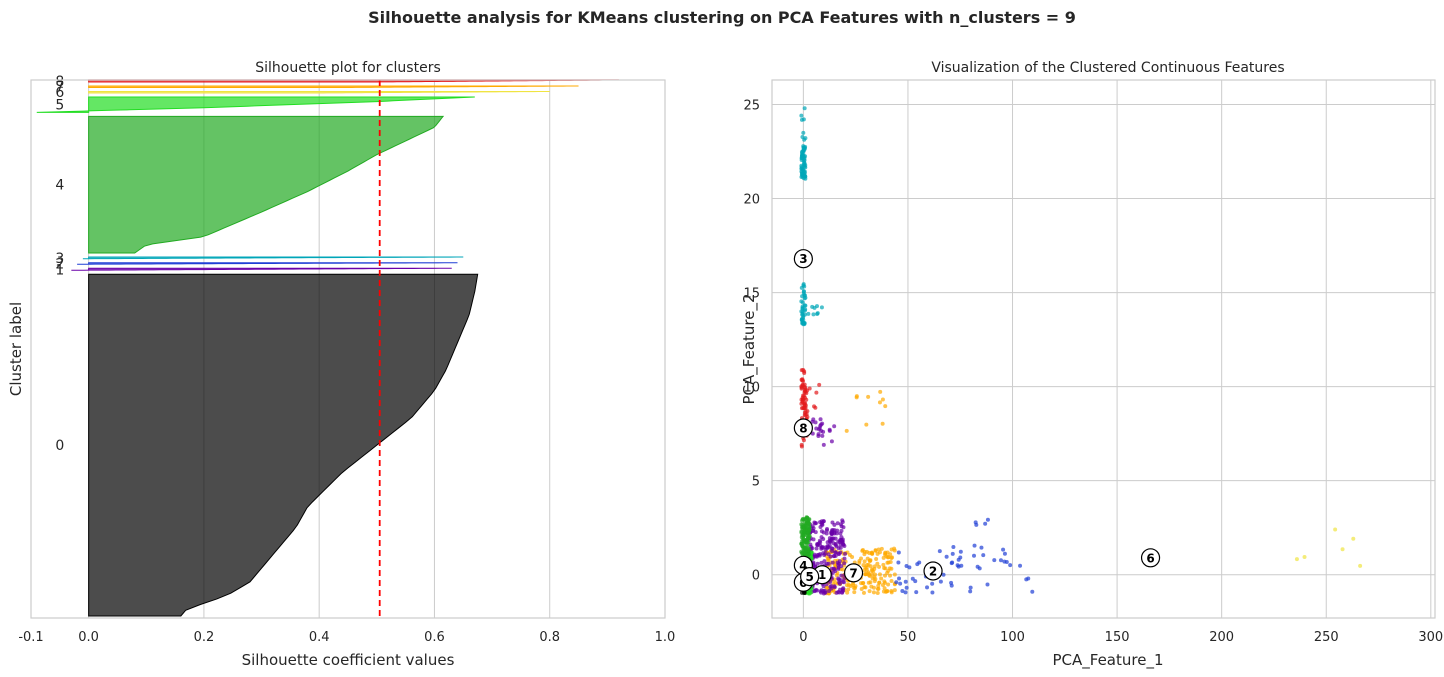  Describe the element at coordinates (59, 82) in the screenshot. I see `silhouette-cluster-label: 8` at that location.